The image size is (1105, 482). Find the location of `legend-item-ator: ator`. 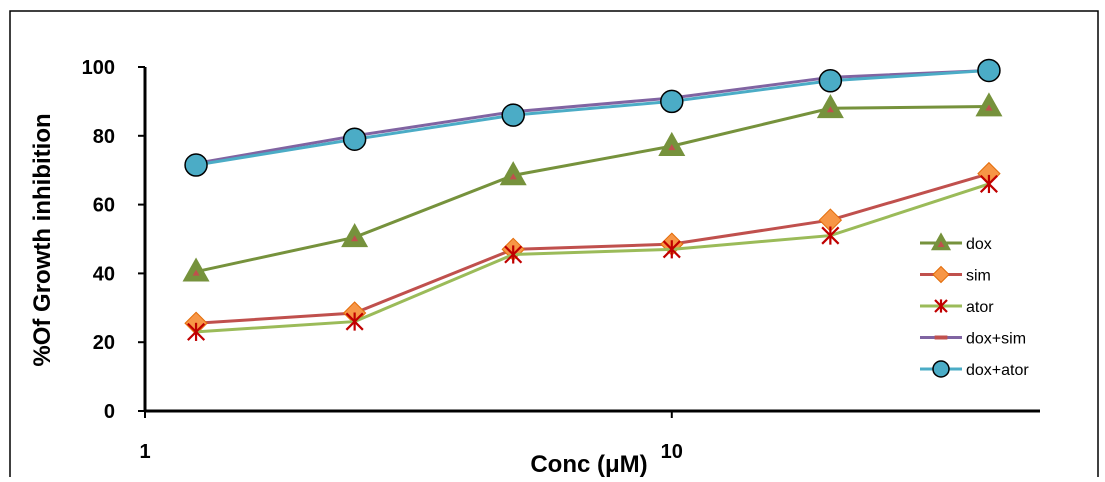

legend-item-ator: ator is located at coordinates (957, 307).